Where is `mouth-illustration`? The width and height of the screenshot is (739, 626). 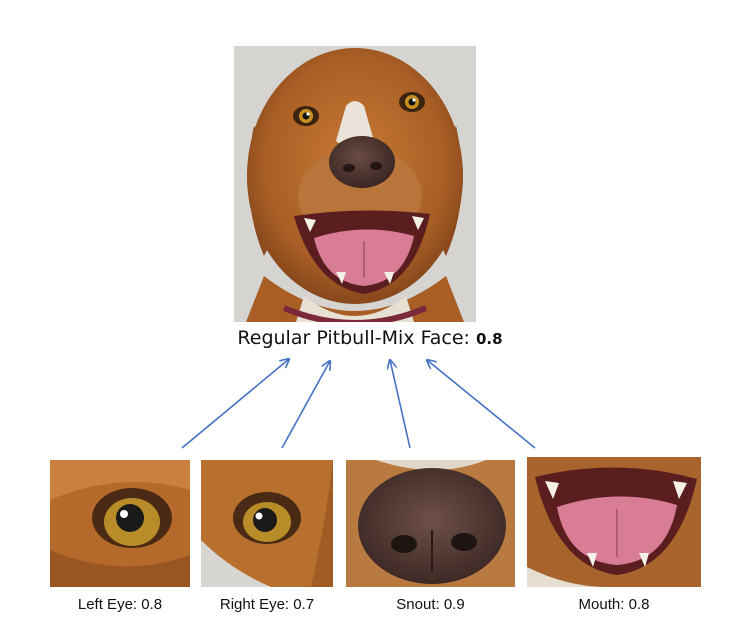 mouth-illustration is located at coordinates (614, 522).